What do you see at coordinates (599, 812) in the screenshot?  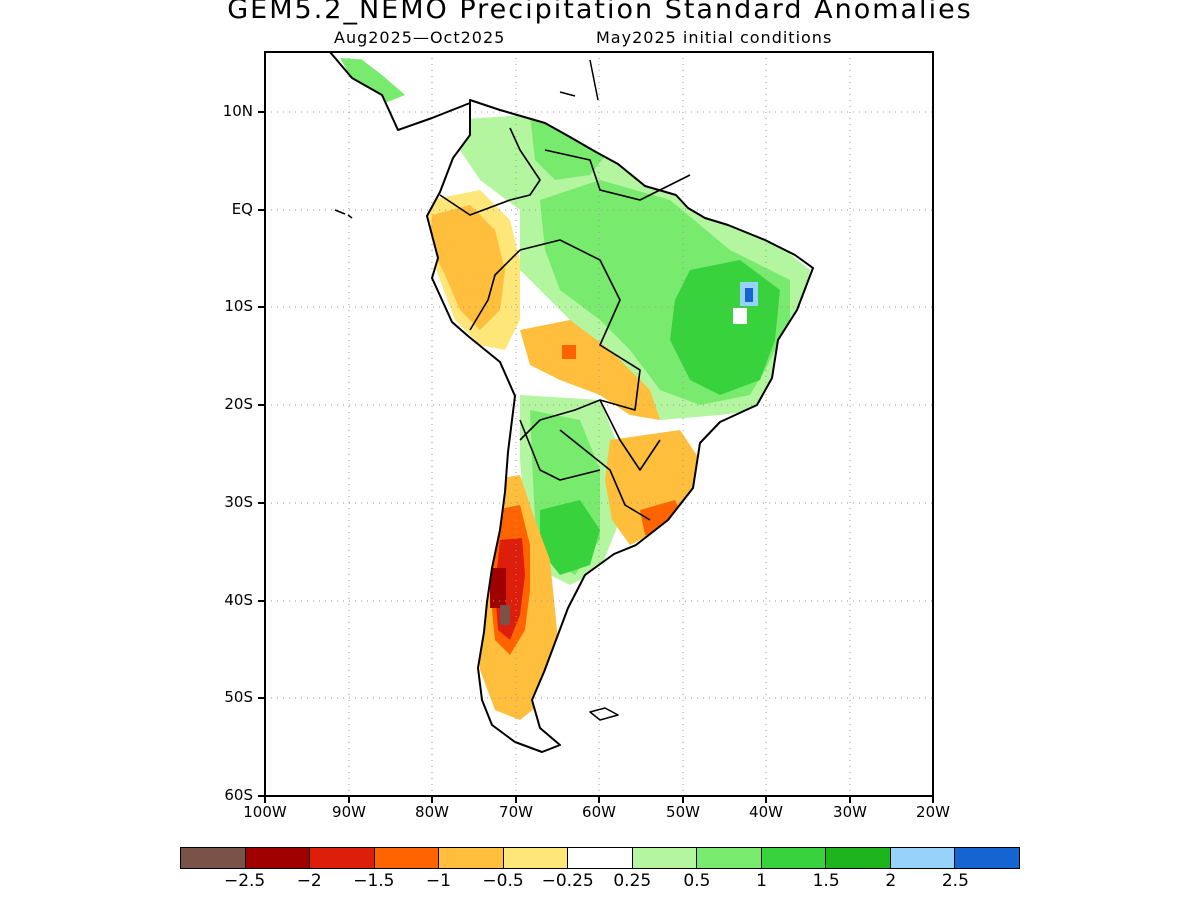 I see `x-tick-label: 60W` at bounding box center [599, 812].